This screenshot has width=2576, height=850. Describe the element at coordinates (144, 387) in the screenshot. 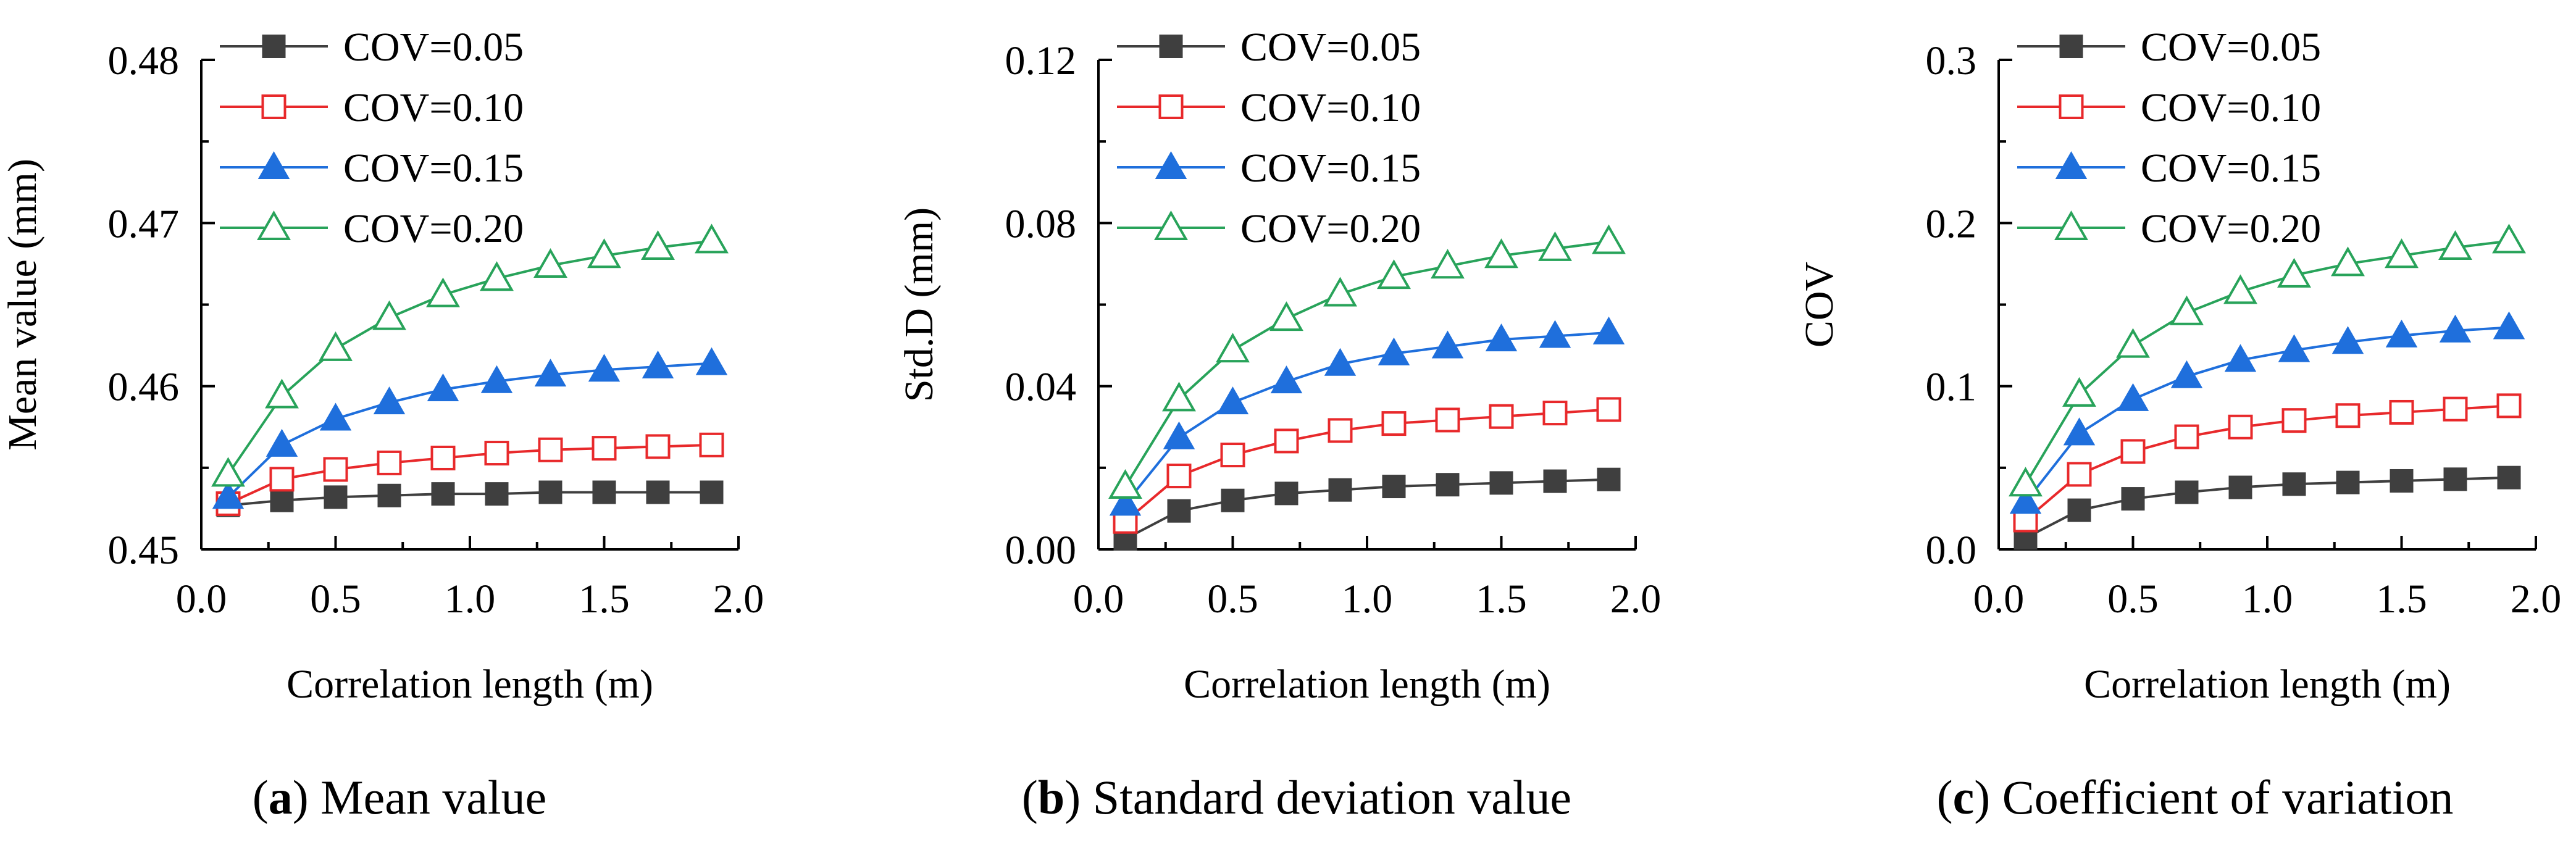

I see `y-tick-label: 0.46` at that location.